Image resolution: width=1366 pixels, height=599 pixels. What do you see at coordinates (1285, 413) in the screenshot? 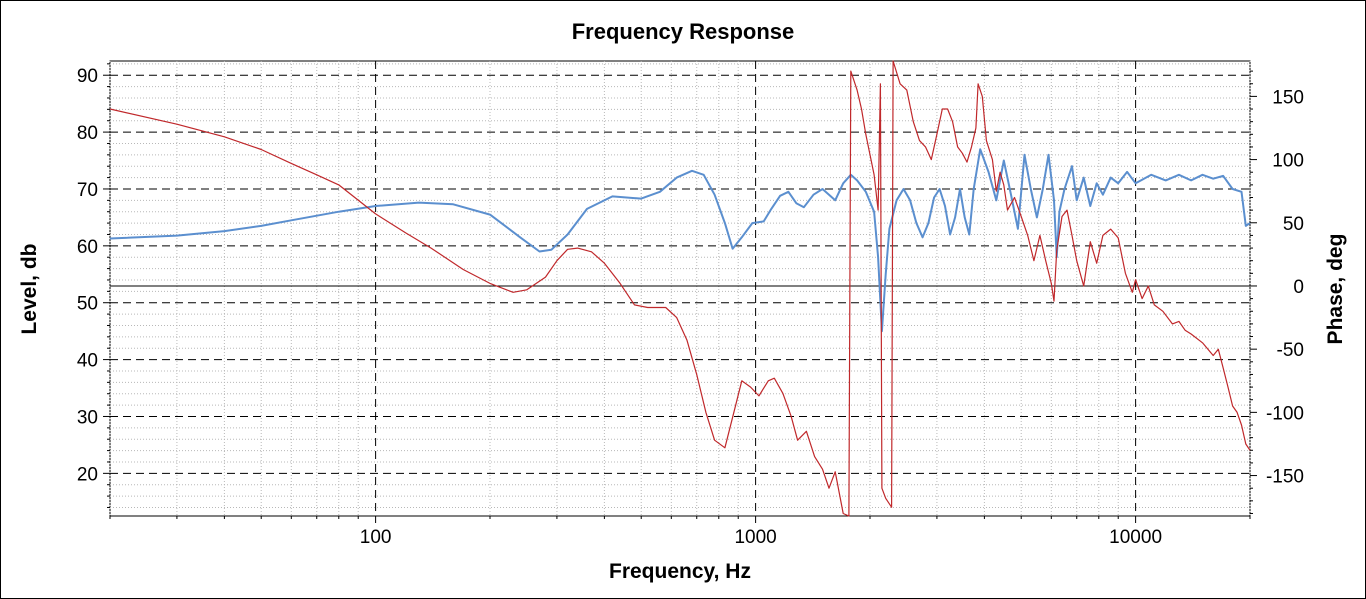
I see `y2-tick-label: -100` at bounding box center [1285, 413].